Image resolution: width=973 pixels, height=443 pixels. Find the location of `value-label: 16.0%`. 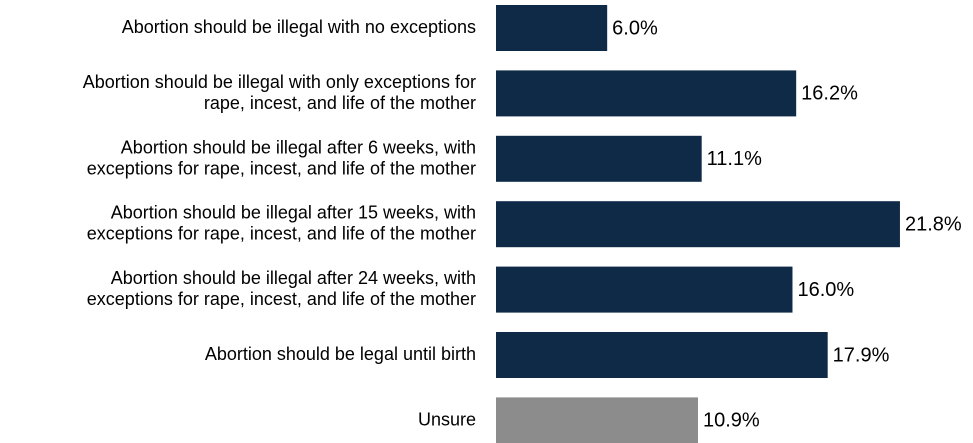

value-label: 16.0% is located at coordinates (825, 290).